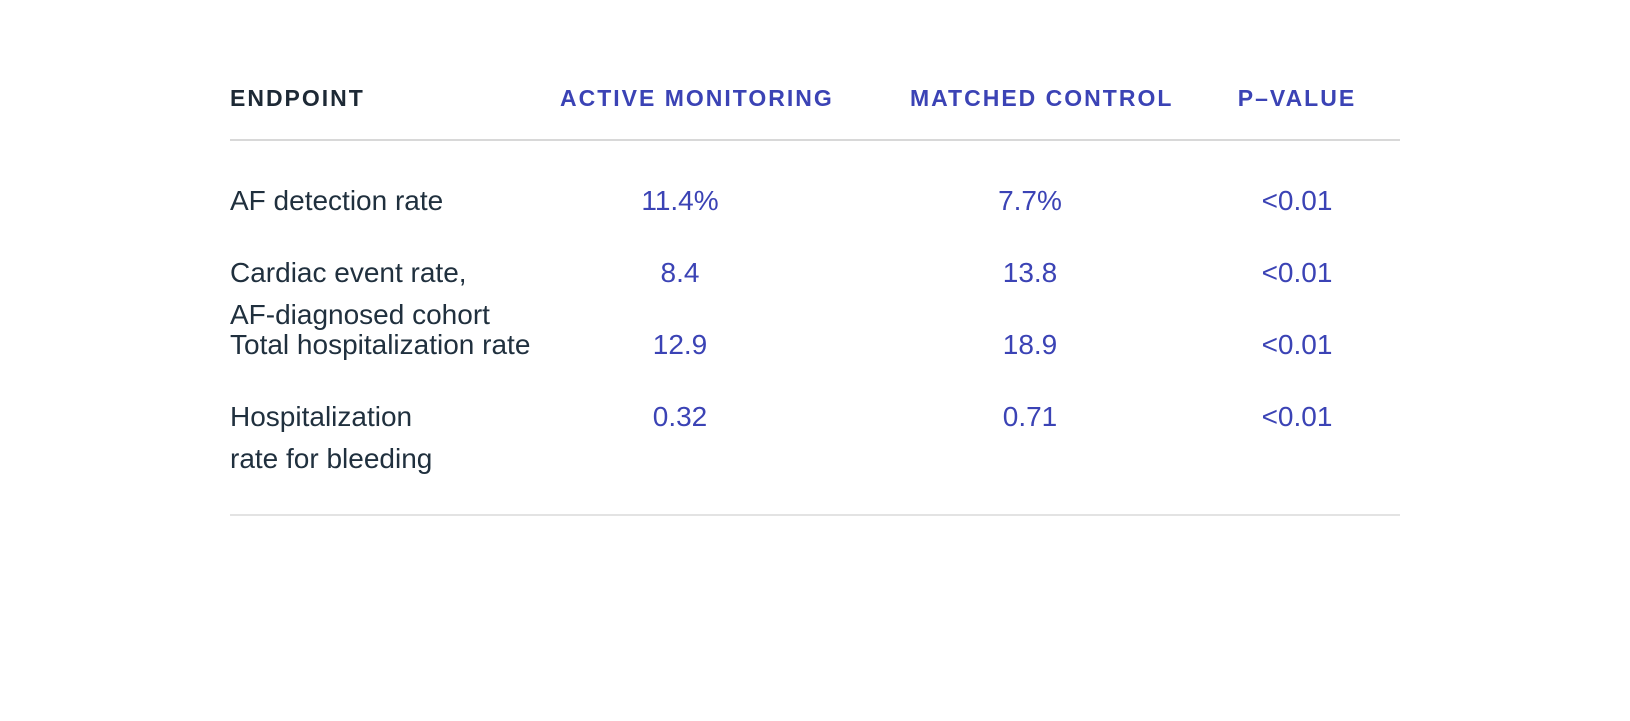 This screenshot has height=721, width=1630. Describe the element at coordinates (1030, 344) in the screenshot. I see `matched-control-value: 18.9` at that location.